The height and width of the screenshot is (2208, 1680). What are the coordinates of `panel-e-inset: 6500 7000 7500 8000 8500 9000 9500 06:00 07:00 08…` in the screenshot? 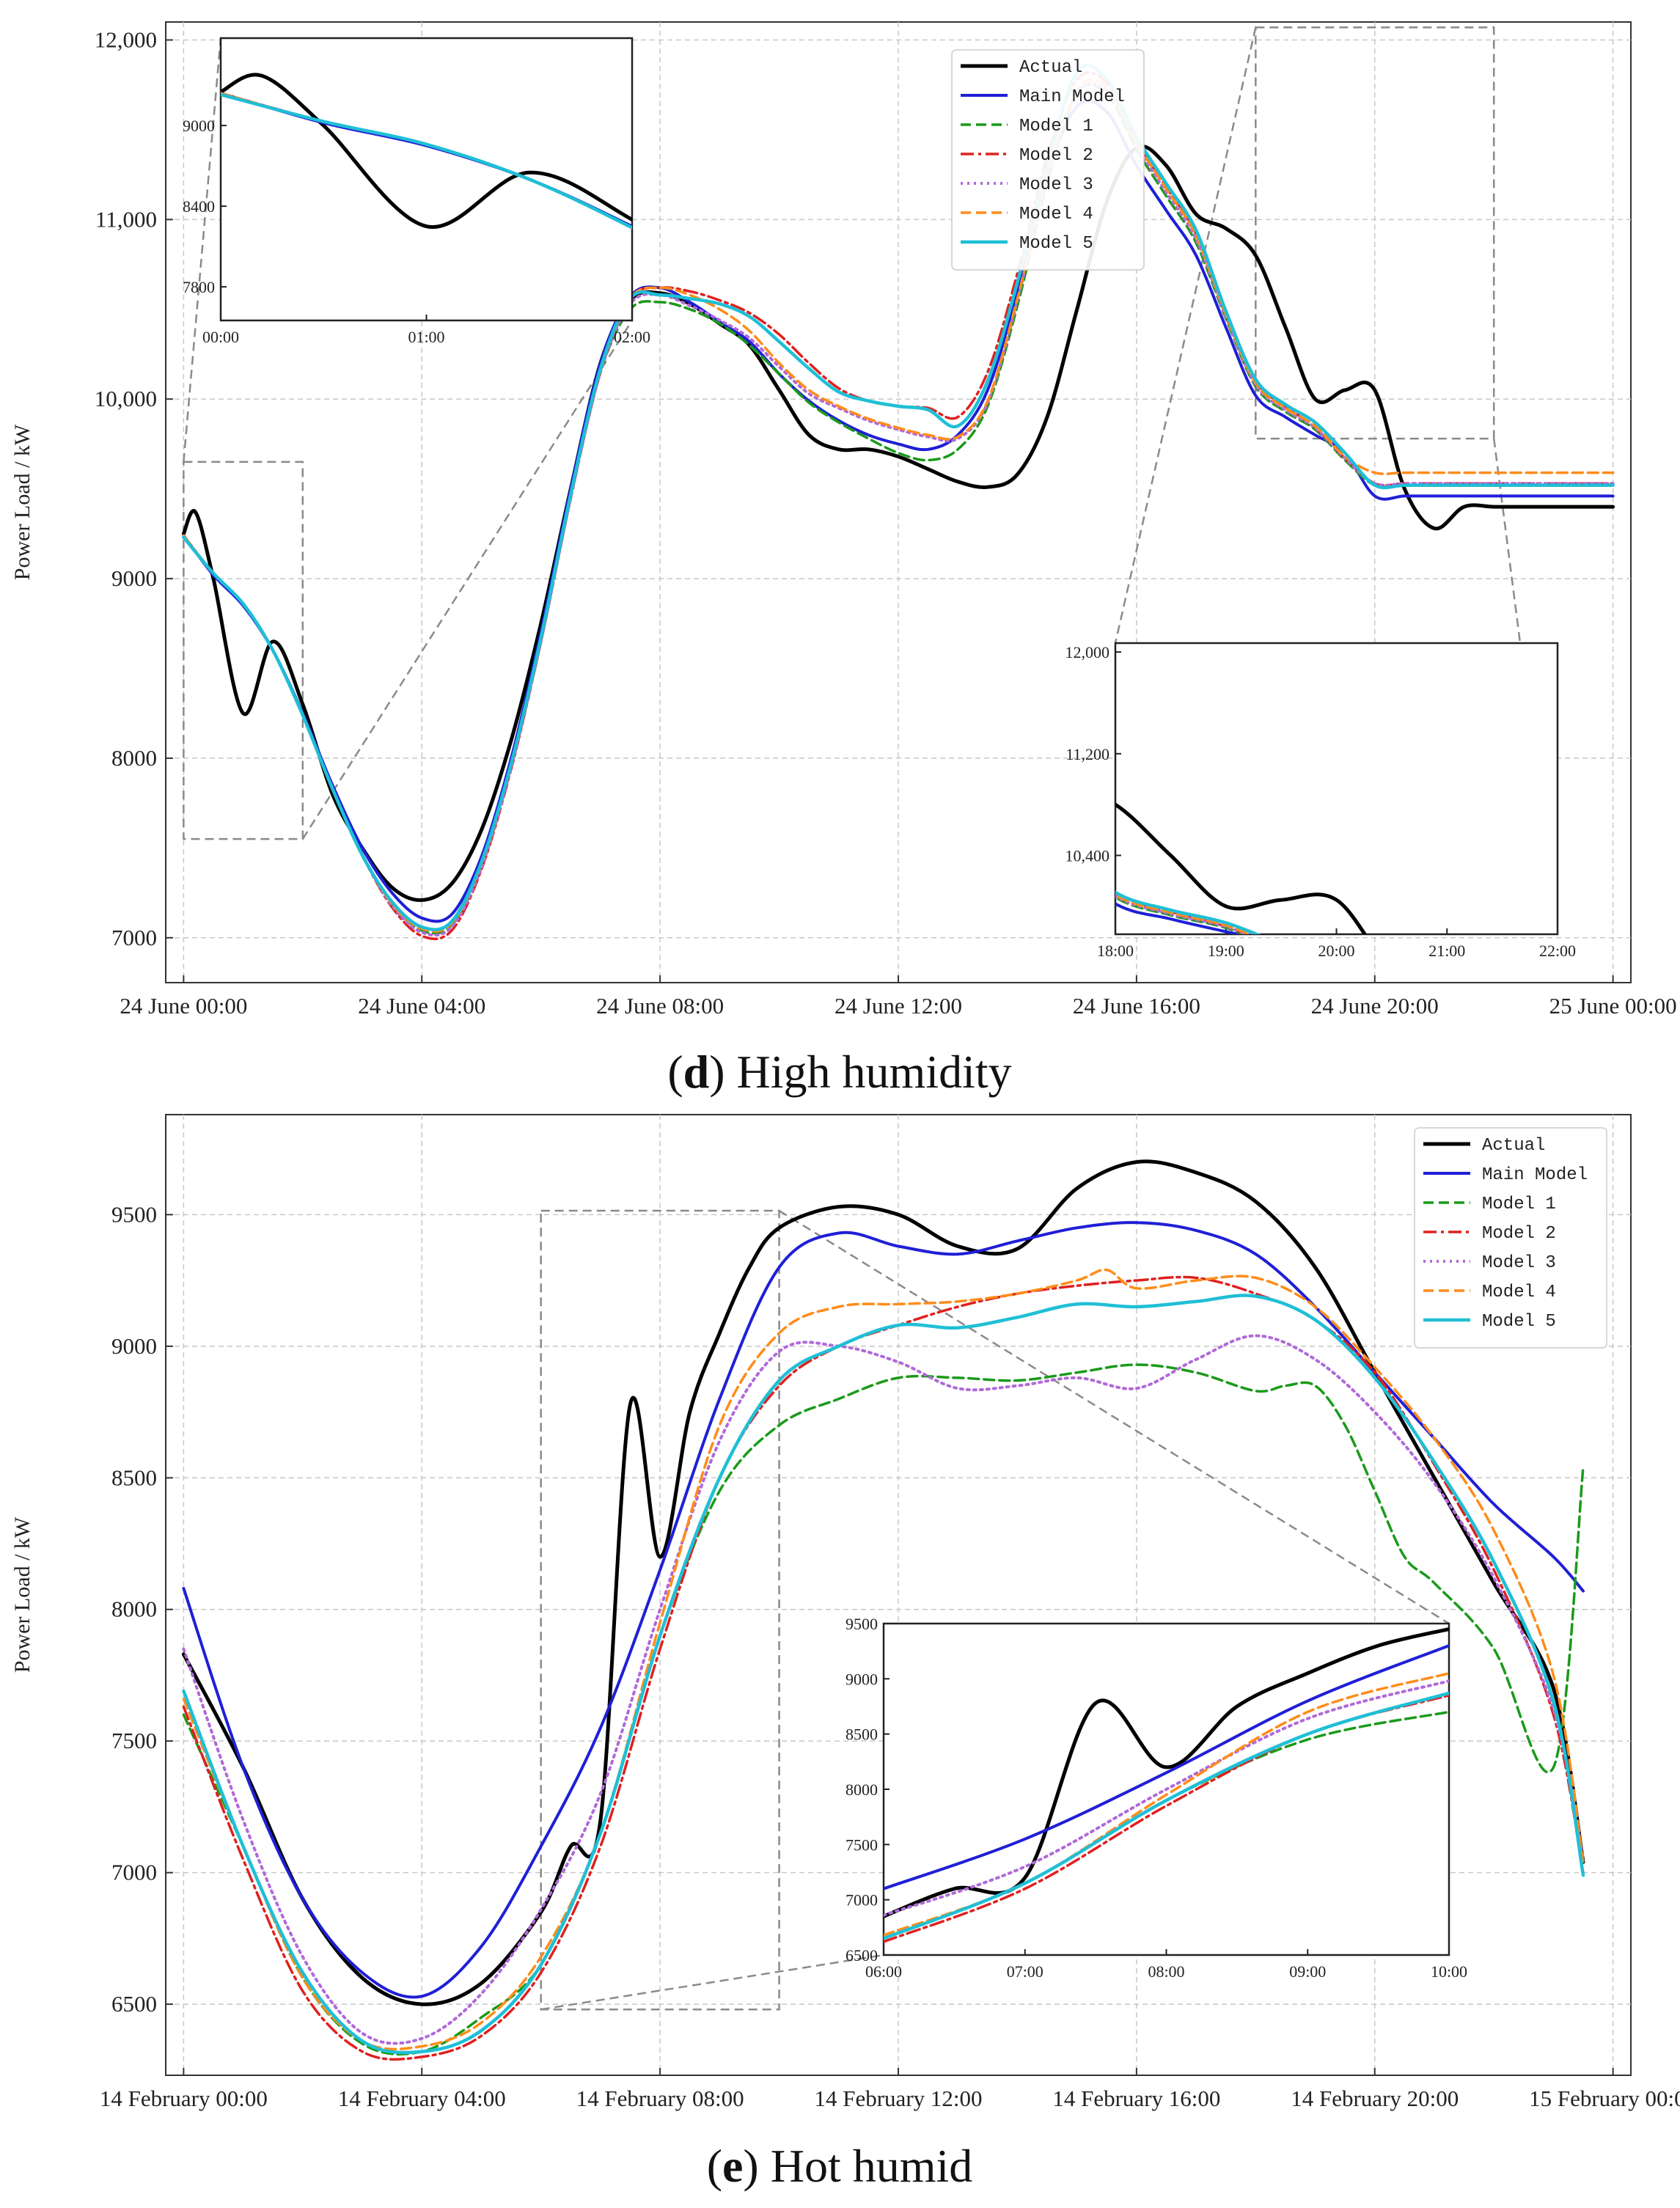 It's located at (1156, 1798).